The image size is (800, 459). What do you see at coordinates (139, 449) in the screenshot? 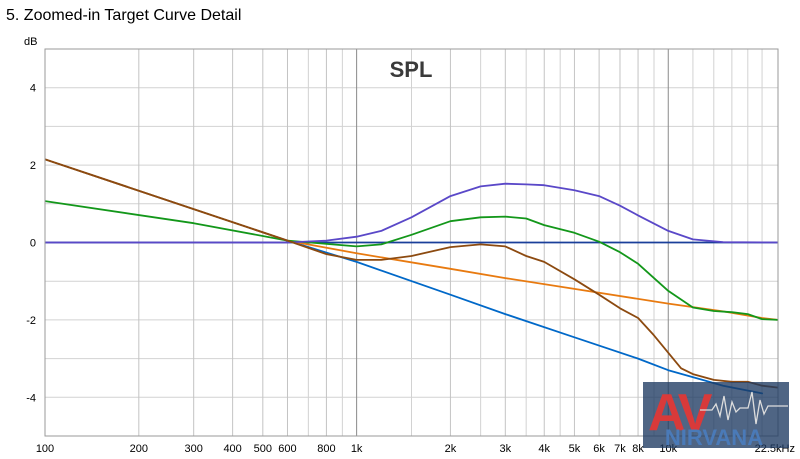
I see `x-tick-label: 200` at bounding box center [139, 449].